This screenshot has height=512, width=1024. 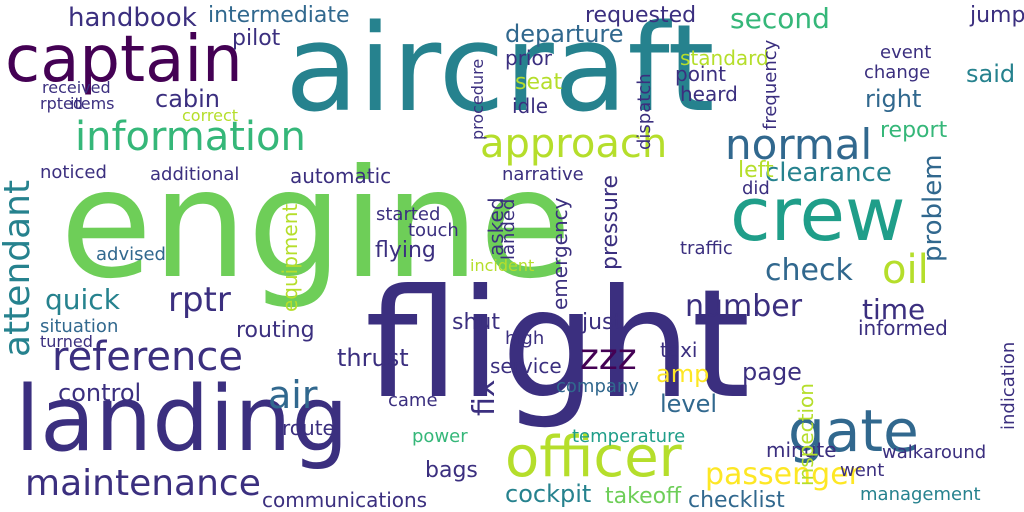 I want to click on word: pilot, so click(x=256, y=38).